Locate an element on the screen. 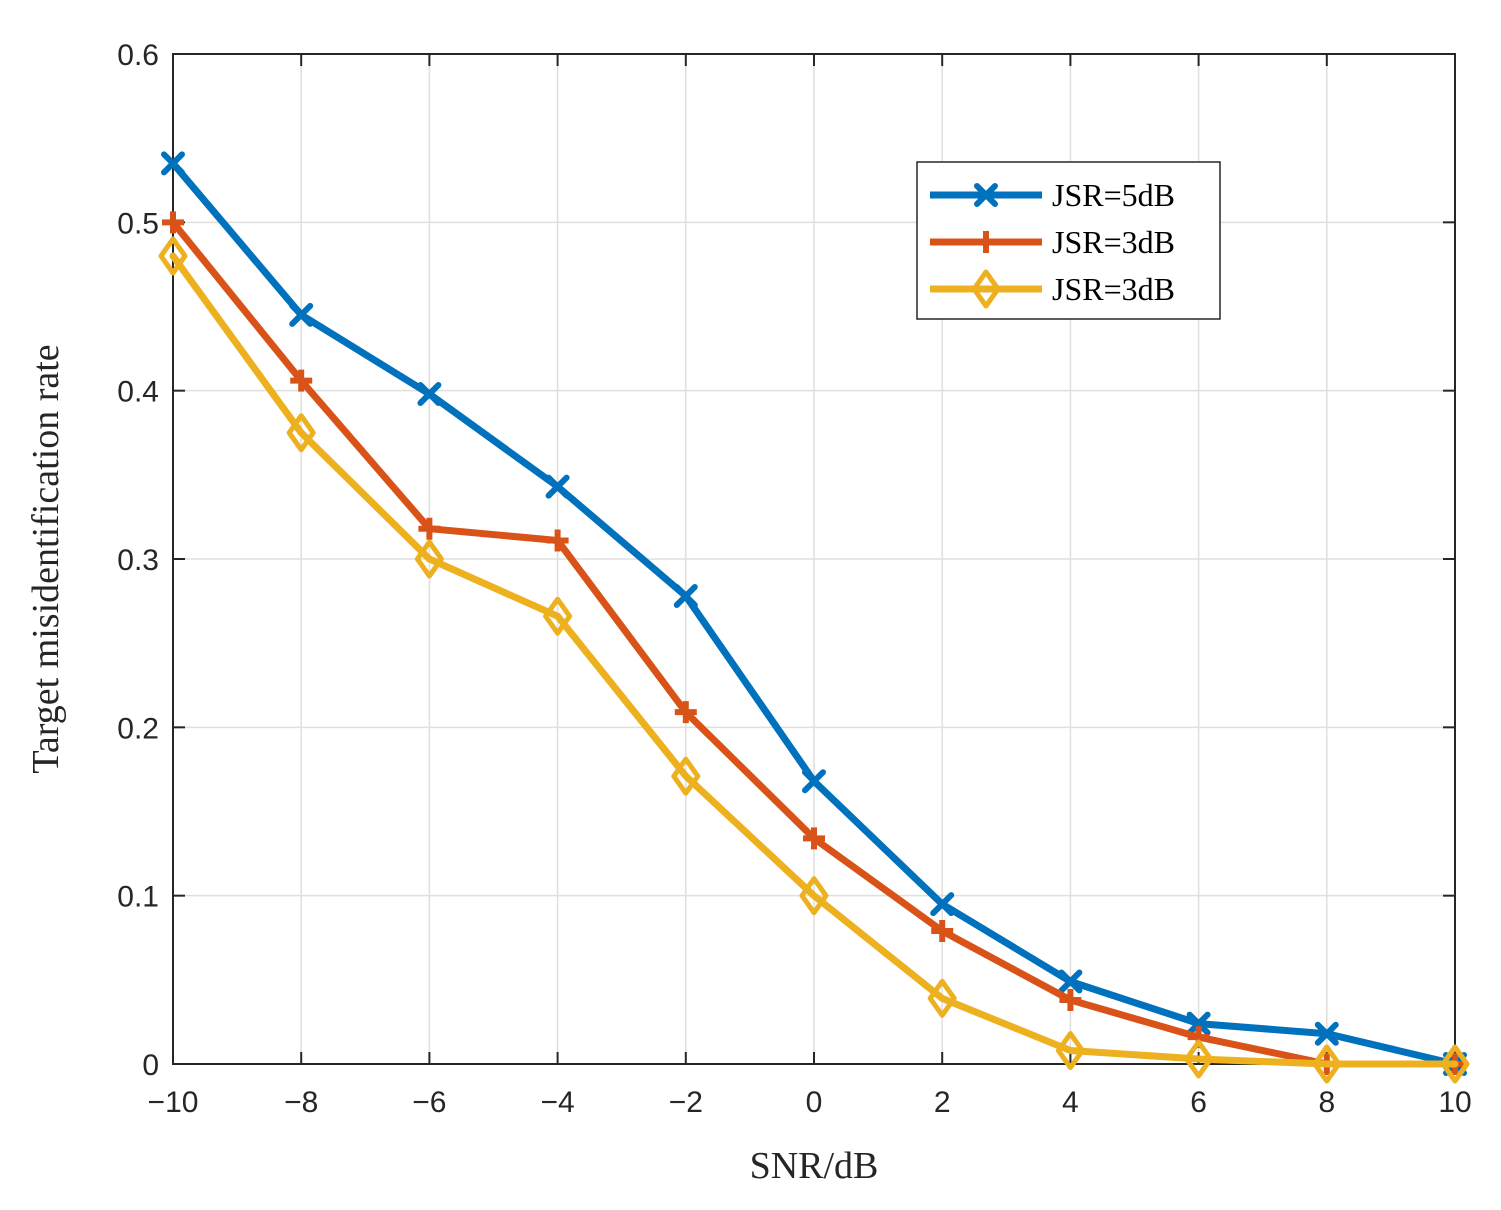  x-tick-label: −8 is located at coordinates (301, 1102).